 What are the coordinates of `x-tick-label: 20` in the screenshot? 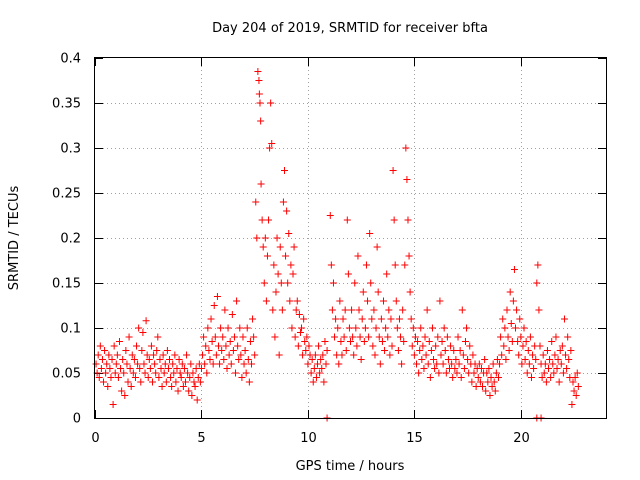 It's located at (521, 438).